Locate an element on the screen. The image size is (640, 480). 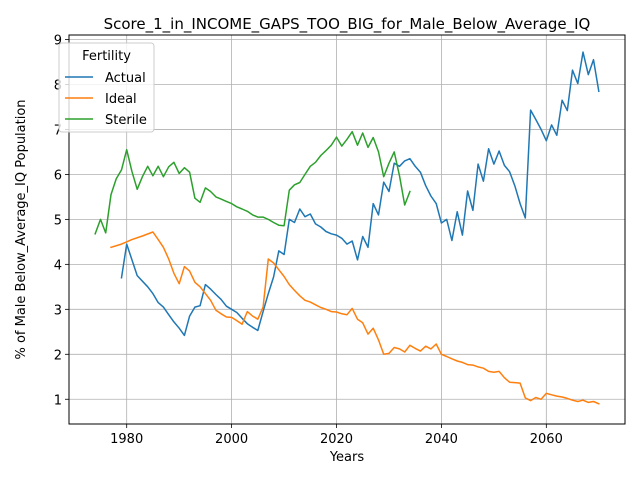
y-tick-label: 6 is located at coordinates (58, 175).